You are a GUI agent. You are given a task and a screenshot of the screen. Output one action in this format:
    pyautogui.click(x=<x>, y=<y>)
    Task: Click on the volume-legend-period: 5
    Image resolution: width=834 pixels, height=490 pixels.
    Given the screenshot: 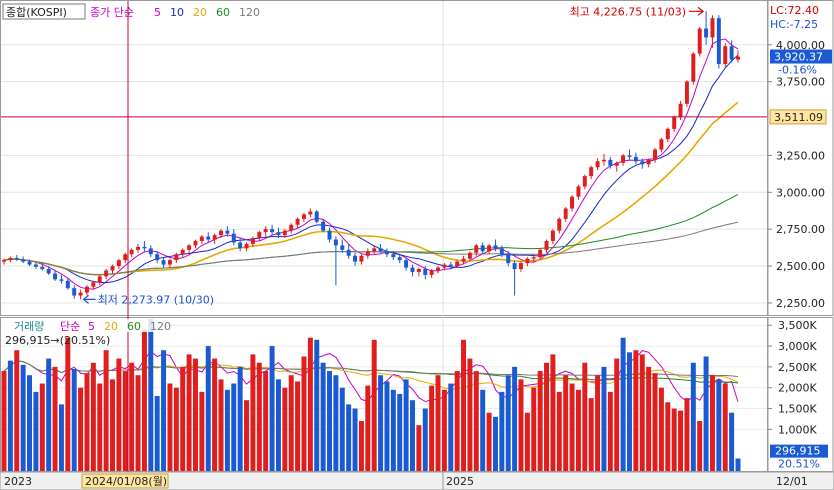 What is the action you would take?
    pyautogui.click(x=91, y=326)
    